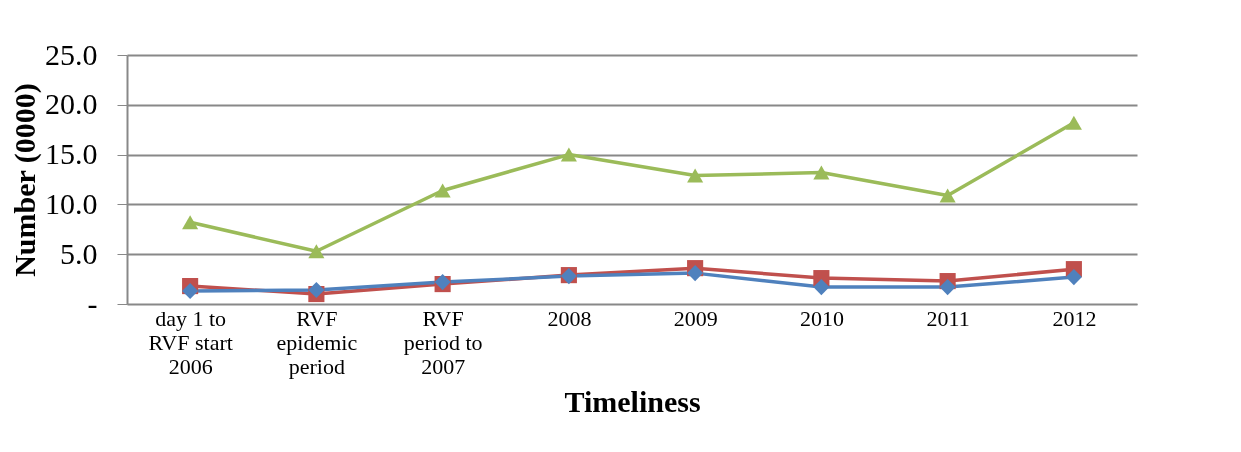 The image size is (1241, 452). I want to click on x-axis-title: Timeliness, so click(632, 401).